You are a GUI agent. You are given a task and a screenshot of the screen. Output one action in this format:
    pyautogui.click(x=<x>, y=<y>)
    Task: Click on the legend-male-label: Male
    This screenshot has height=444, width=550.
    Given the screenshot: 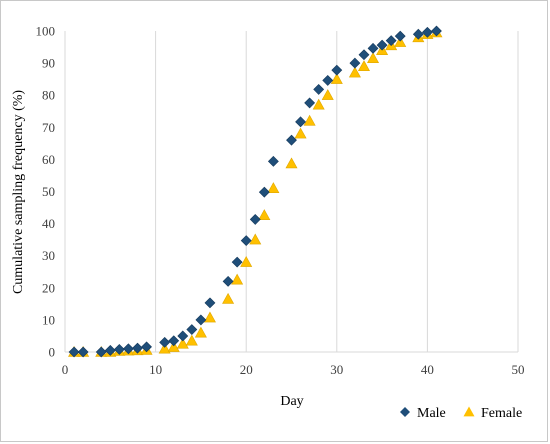 What is the action you would take?
    pyautogui.click(x=431, y=413)
    